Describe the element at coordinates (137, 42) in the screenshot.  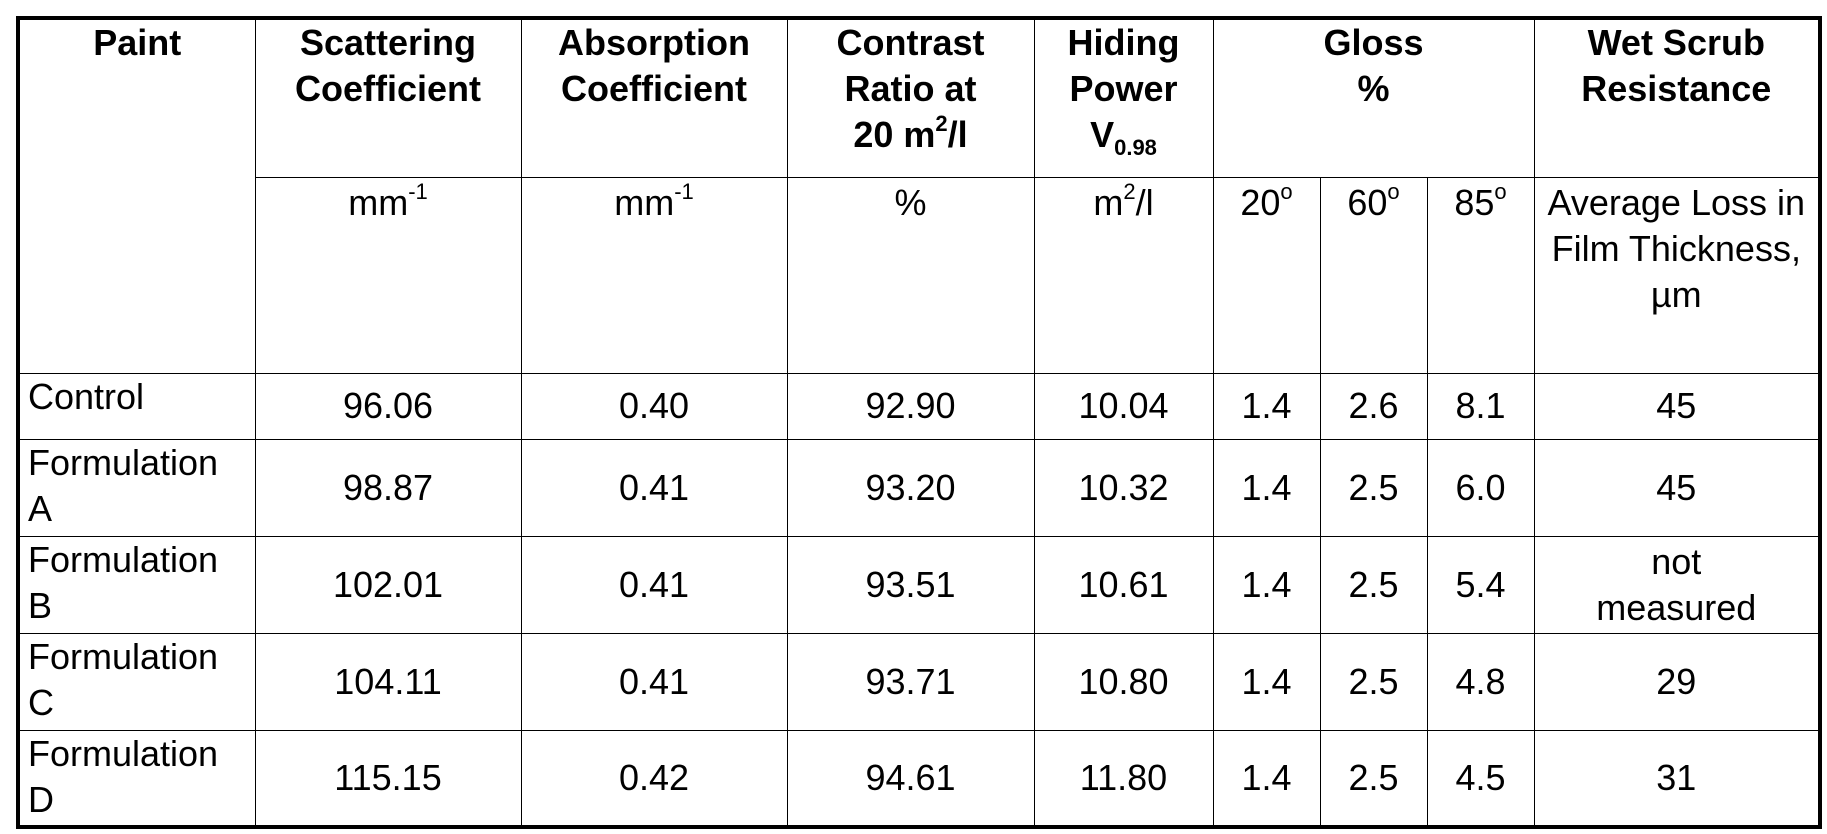
I see `header-paint-label: Paint` at that location.